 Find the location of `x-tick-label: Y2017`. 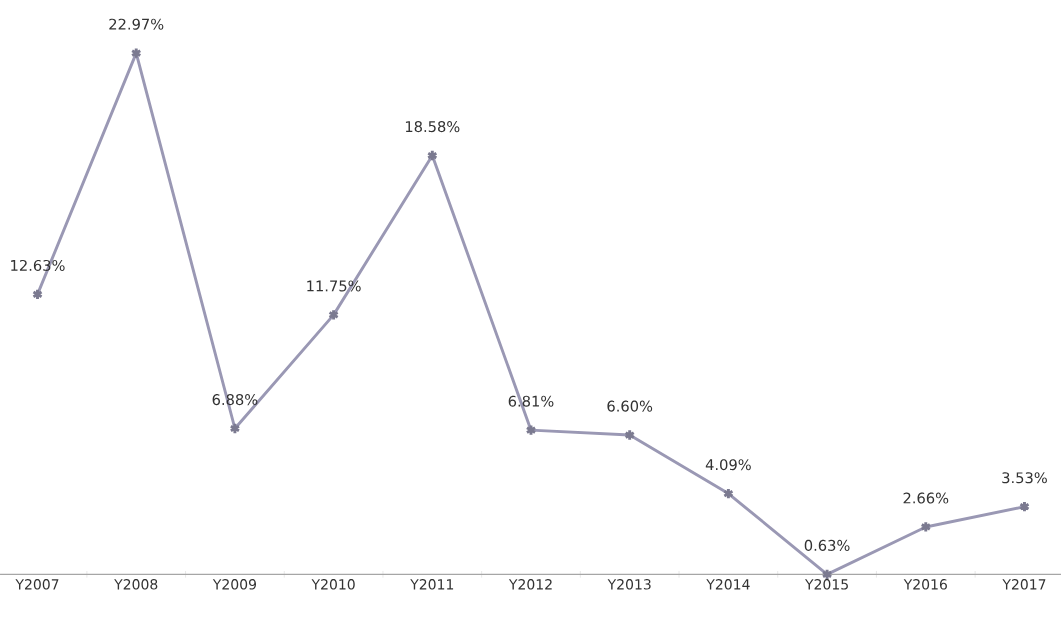

x-tick-label: Y2017 is located at coordinates (1024, 584).